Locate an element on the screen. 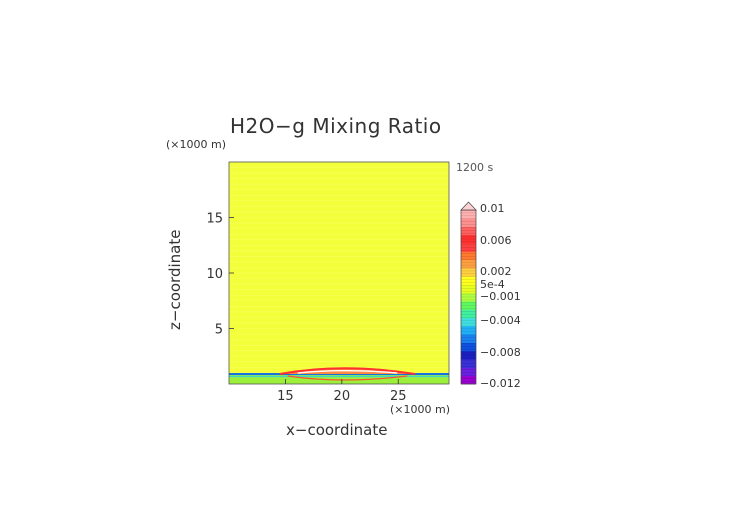 The image size is (752, 532). time-label: 1200 s is located at coordinates (475, 167).